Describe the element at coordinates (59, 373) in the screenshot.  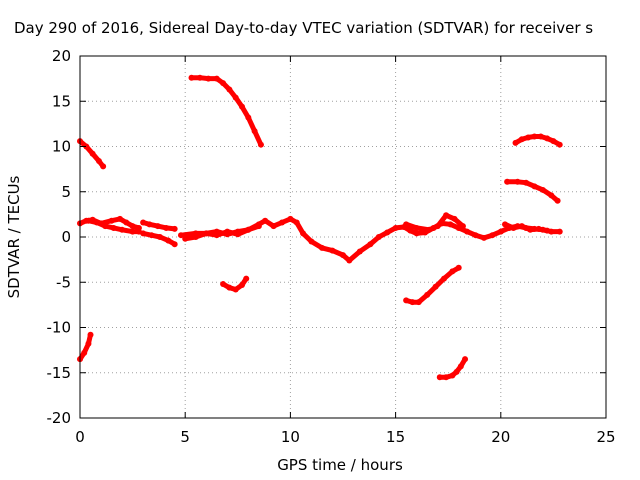
I see `y-tick-label-1: -15` at that location.